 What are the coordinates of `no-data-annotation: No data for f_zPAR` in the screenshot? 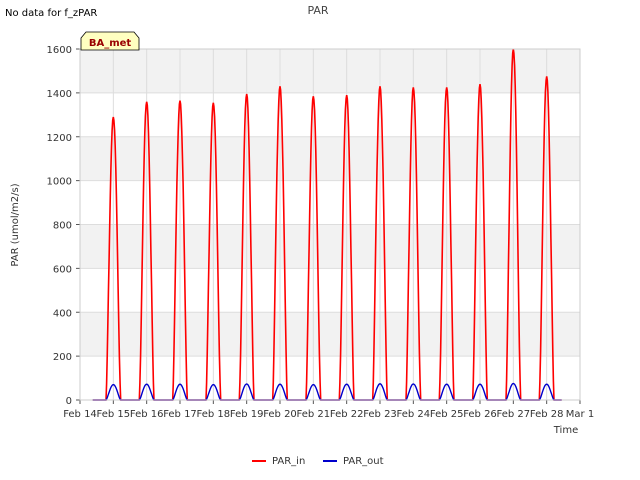 It's located at (51, 13).